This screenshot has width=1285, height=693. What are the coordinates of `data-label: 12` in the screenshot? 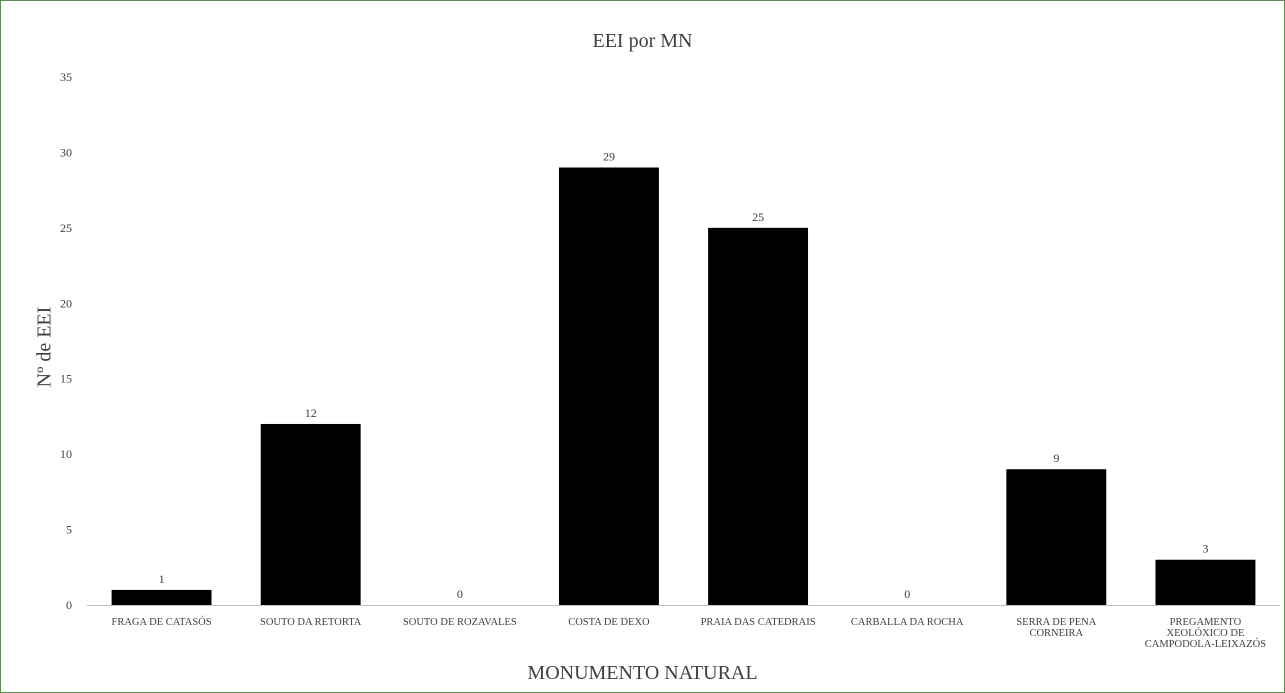 It's located at (311, 413).